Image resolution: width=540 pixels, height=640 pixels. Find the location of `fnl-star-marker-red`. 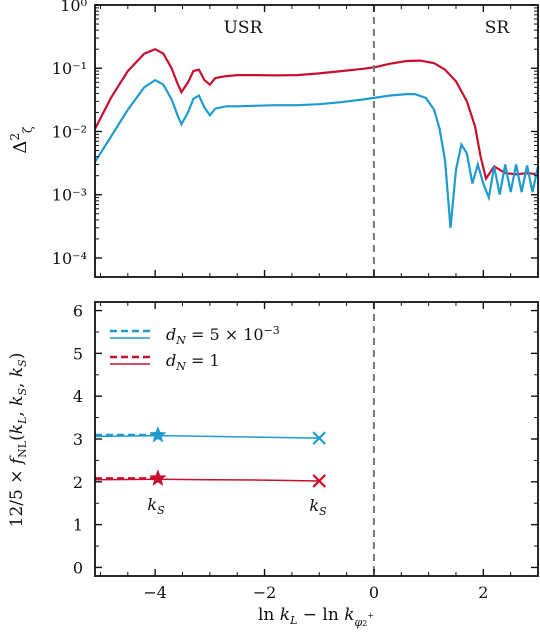

fnl-star-marker-red is located at coordinates (158, 477).